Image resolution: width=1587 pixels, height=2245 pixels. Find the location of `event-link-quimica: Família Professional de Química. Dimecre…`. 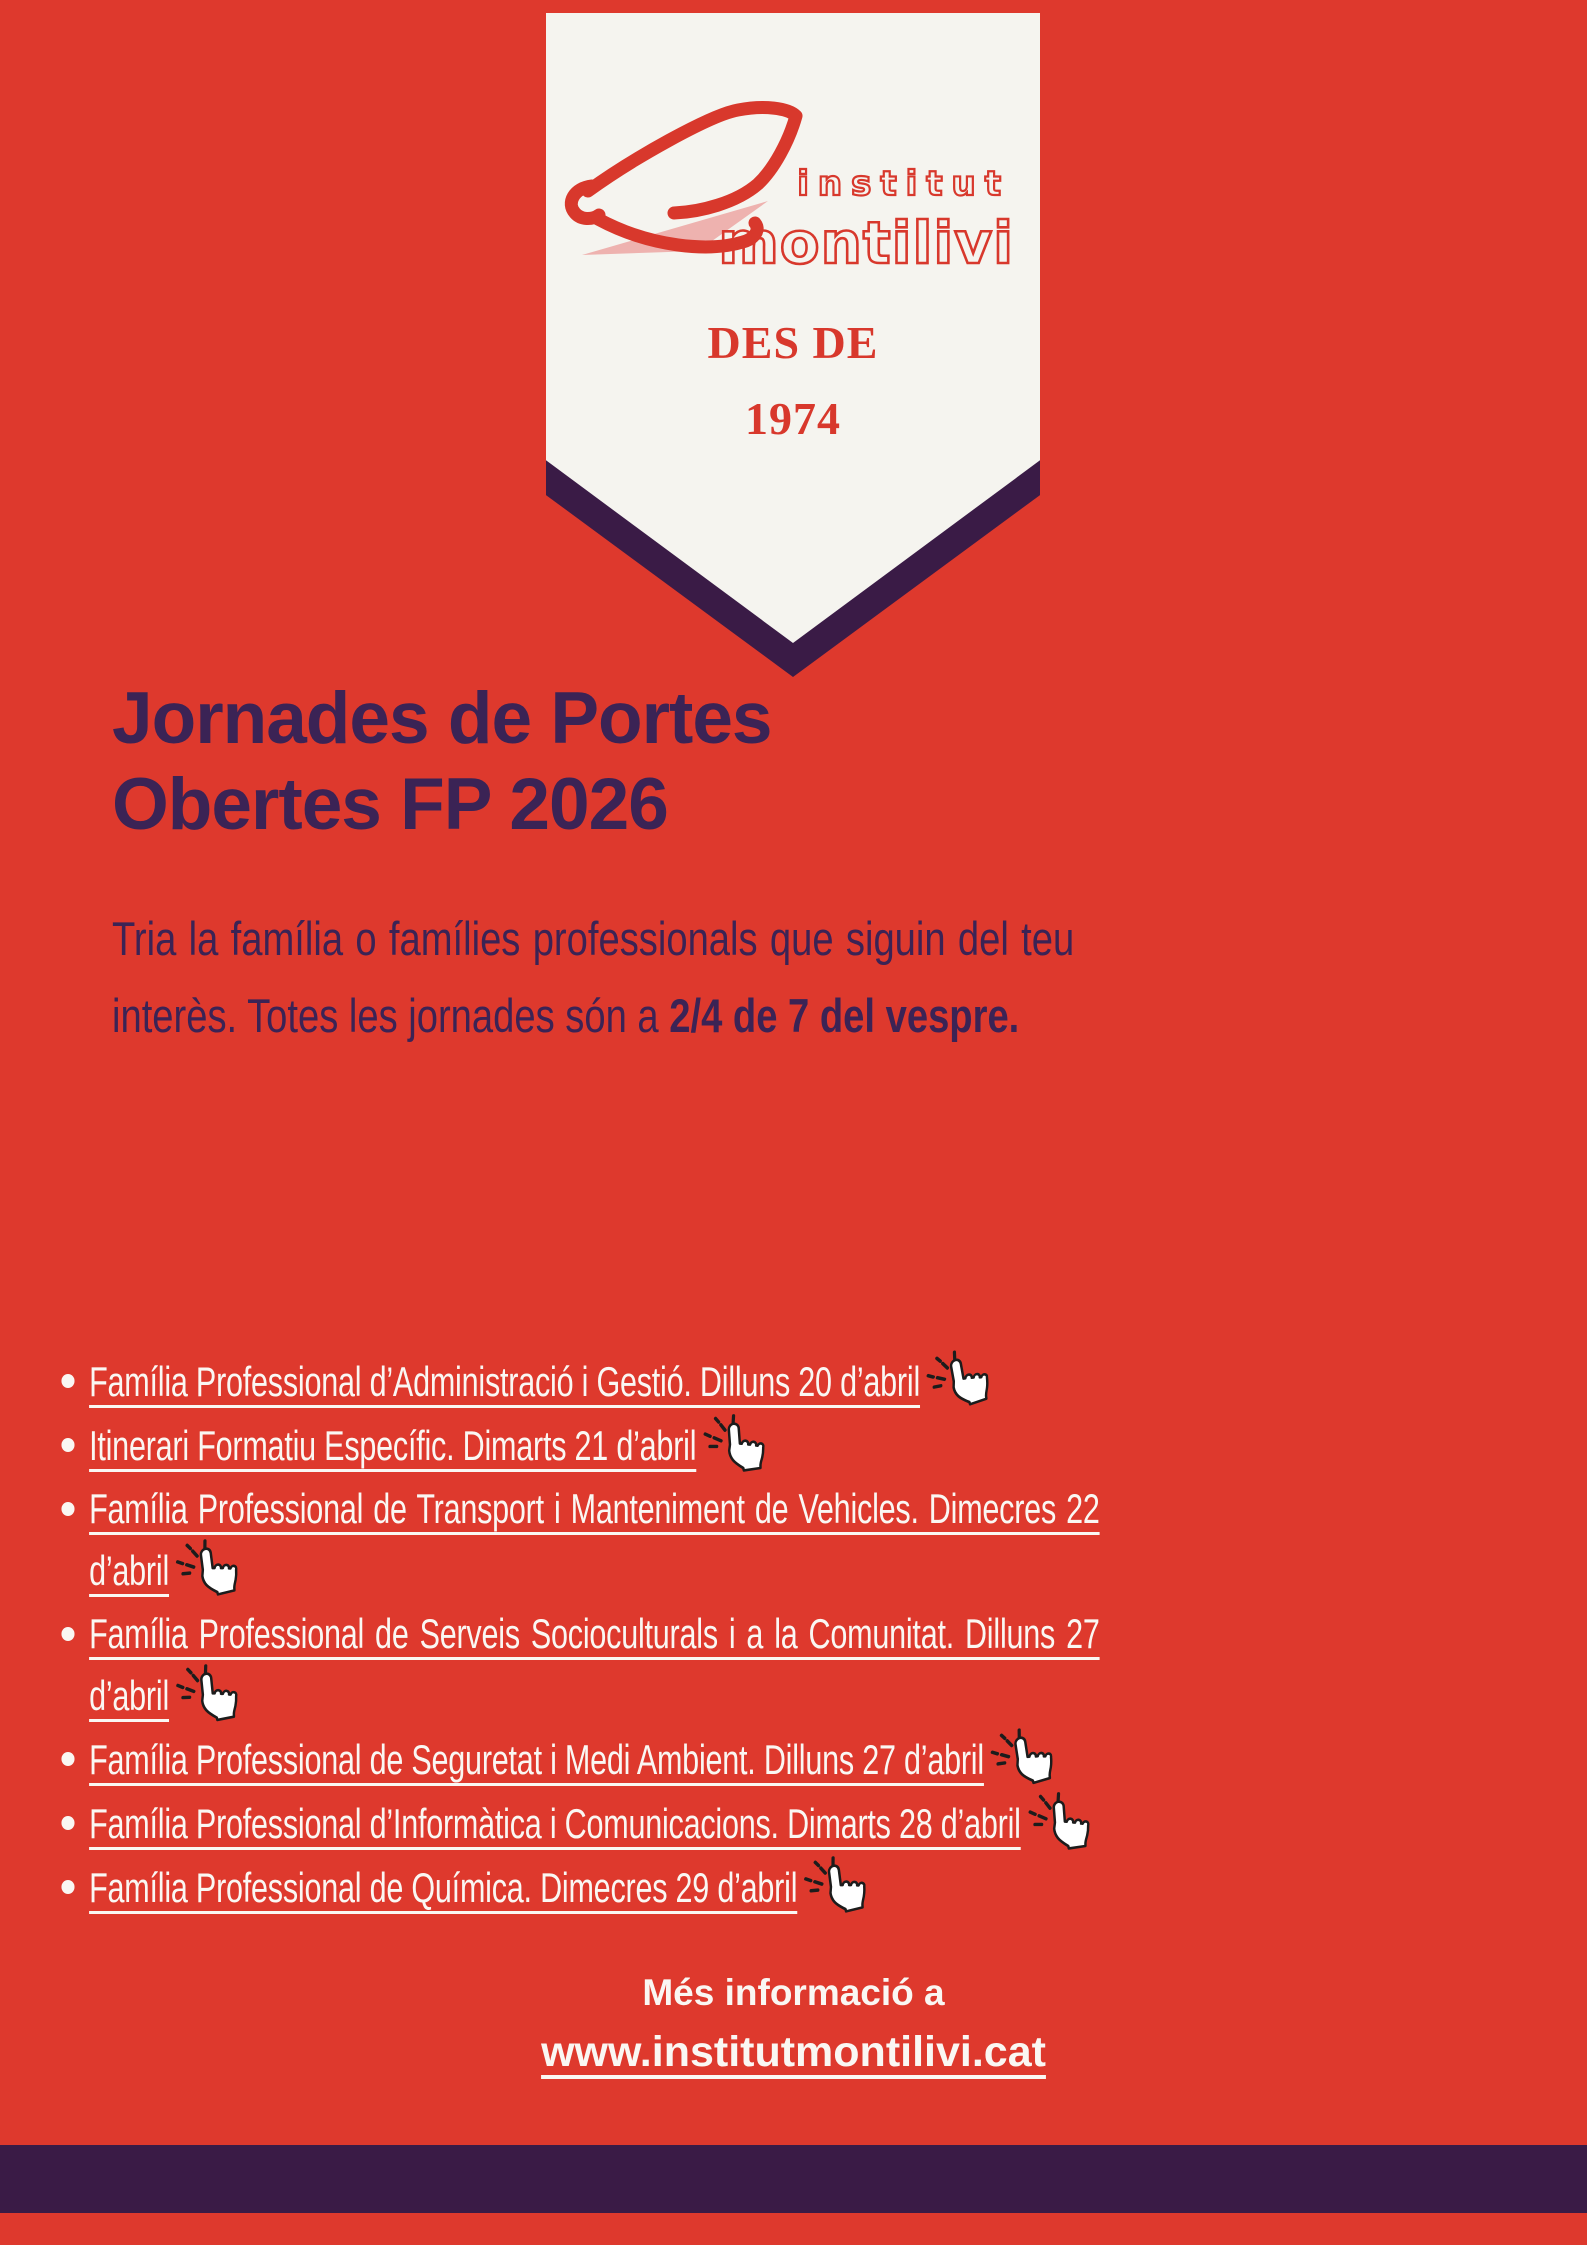

event-link-quimica: Família Professional de Química. Dimecre… is located at coordinates (443, 1887).